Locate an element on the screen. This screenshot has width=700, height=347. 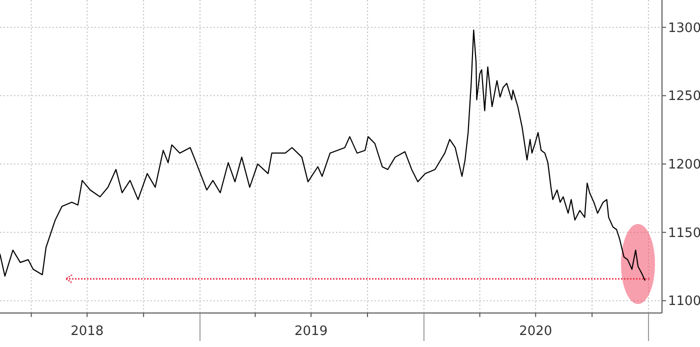
y-tick-label: 1200 is located at coordinates (684, 165).